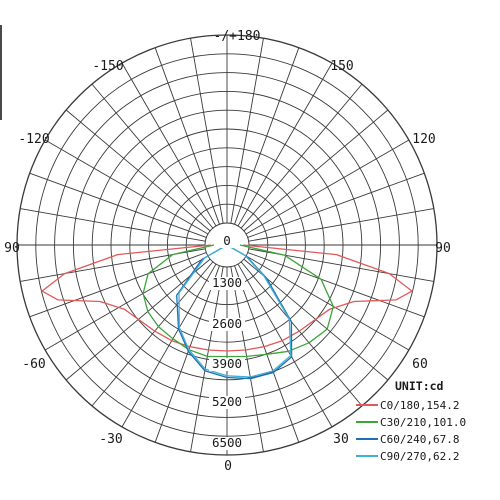 This screenshot has height=500, width=500. I want to click on legend-entry: C0/180,154.2, so click(419, 405).